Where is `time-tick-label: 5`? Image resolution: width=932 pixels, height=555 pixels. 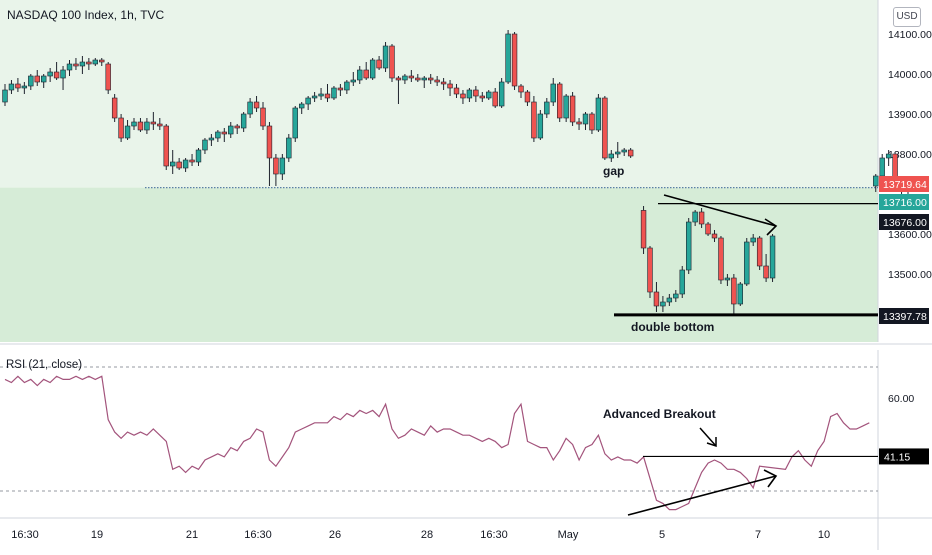
time-tick-label: 5 is located at coordinates (662, 535).